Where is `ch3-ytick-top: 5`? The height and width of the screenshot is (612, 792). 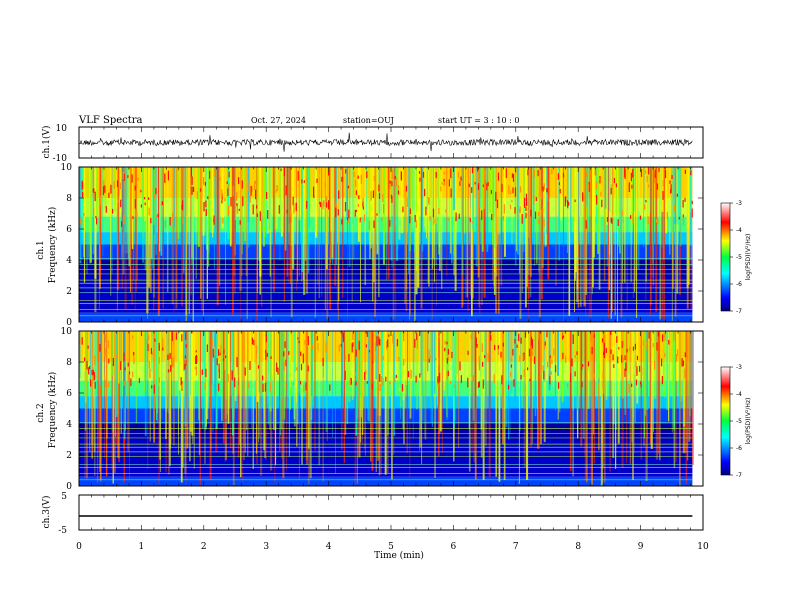
ch3-ytick-top: 5 is located at coordinates (64, 497).